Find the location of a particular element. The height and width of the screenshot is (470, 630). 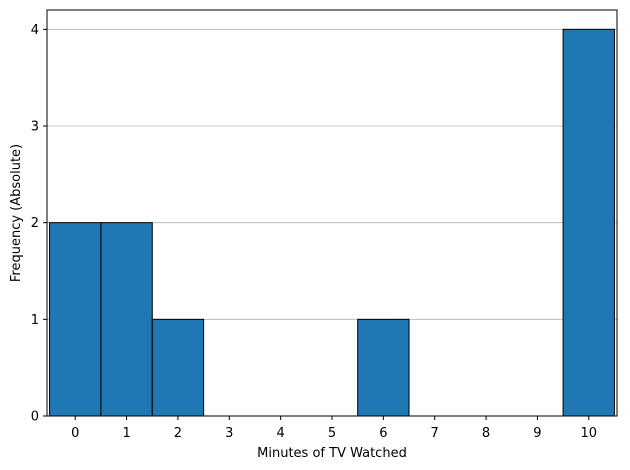

x-tick-label: 7 is located at coordinates (435, 433).